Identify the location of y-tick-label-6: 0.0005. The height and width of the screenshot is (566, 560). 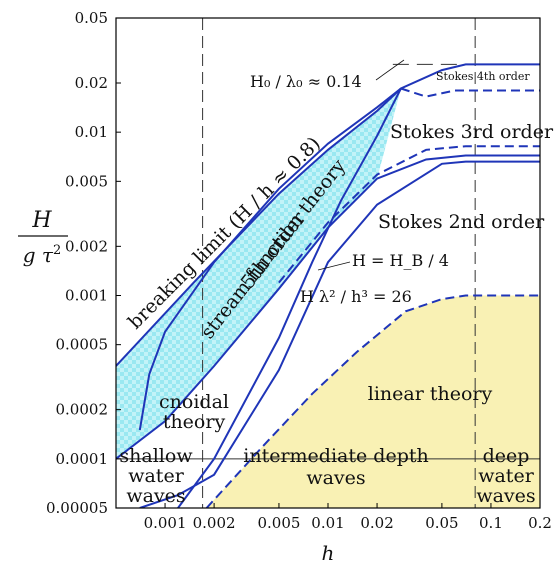
(82, 345).